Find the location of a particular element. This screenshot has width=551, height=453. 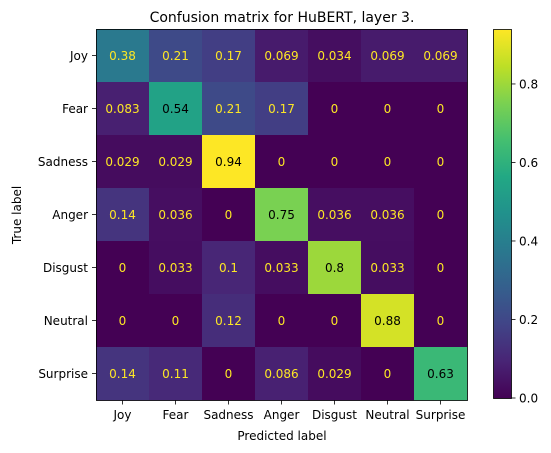

cell-value-label: 0.38 is located at coordinates (122, 56).